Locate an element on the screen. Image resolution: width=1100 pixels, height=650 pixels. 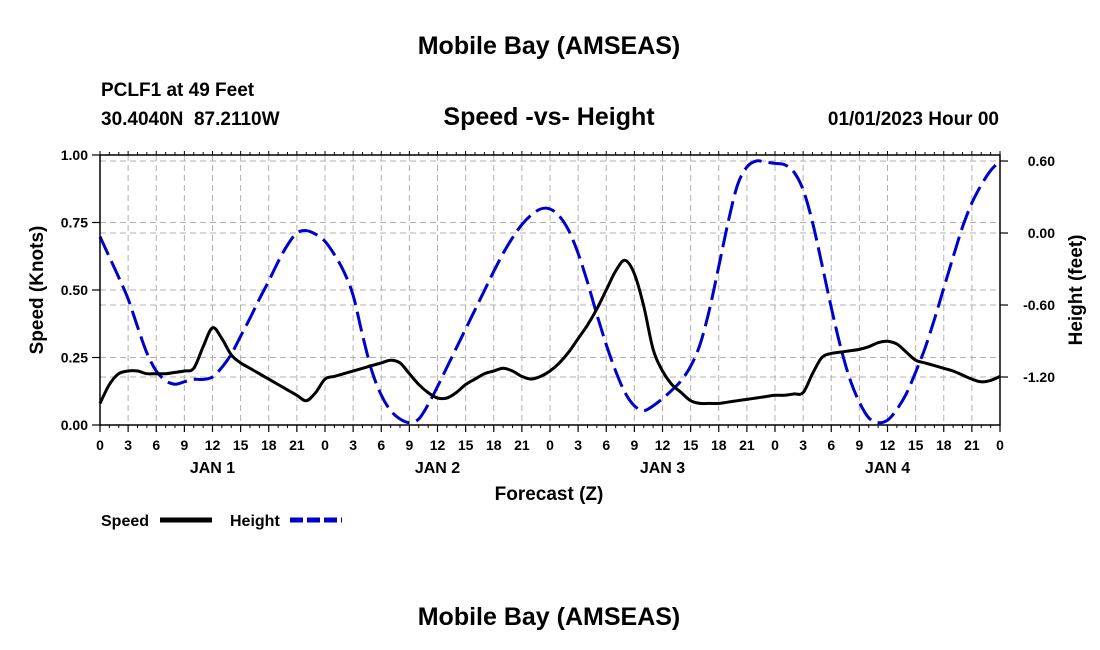
legend: Speed Height is located at coordinates (221, 521).